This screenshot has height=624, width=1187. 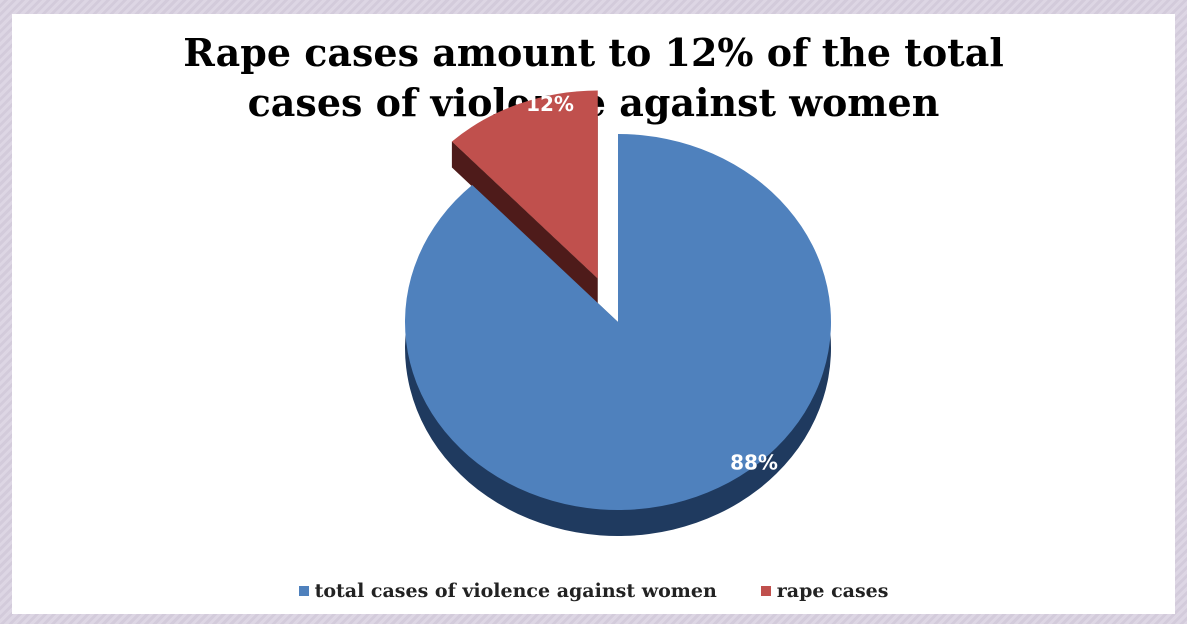 What do you see at coordinates (765, 591) in the screenshot?
I see `legend-swatch-rape-cases` at bounding box center [765, 591].